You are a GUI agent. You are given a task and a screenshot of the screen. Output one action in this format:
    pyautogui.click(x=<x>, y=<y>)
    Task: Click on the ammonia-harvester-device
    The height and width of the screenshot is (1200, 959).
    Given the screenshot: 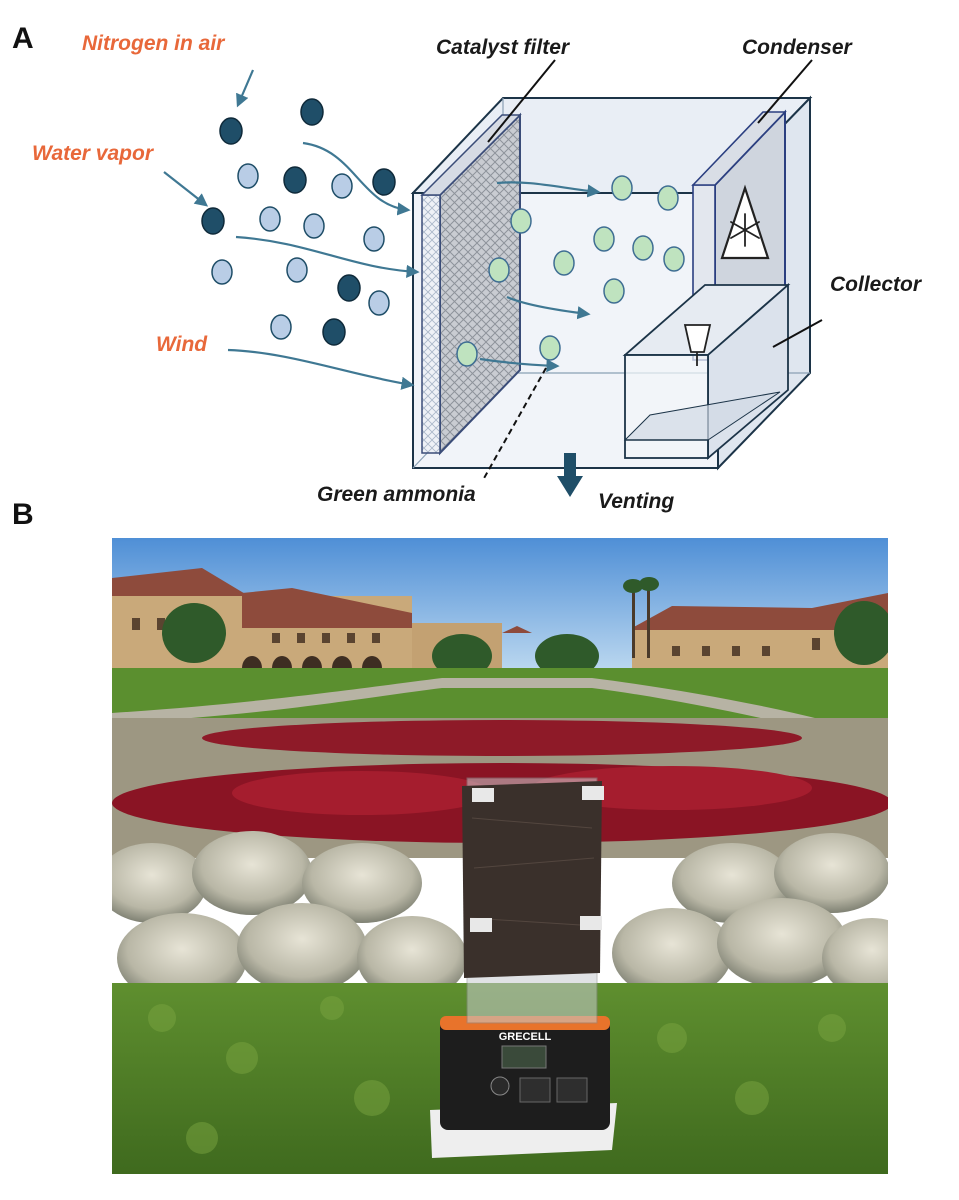 What is the action you would take?
    pyautogui.click(x=523, y=967)
    